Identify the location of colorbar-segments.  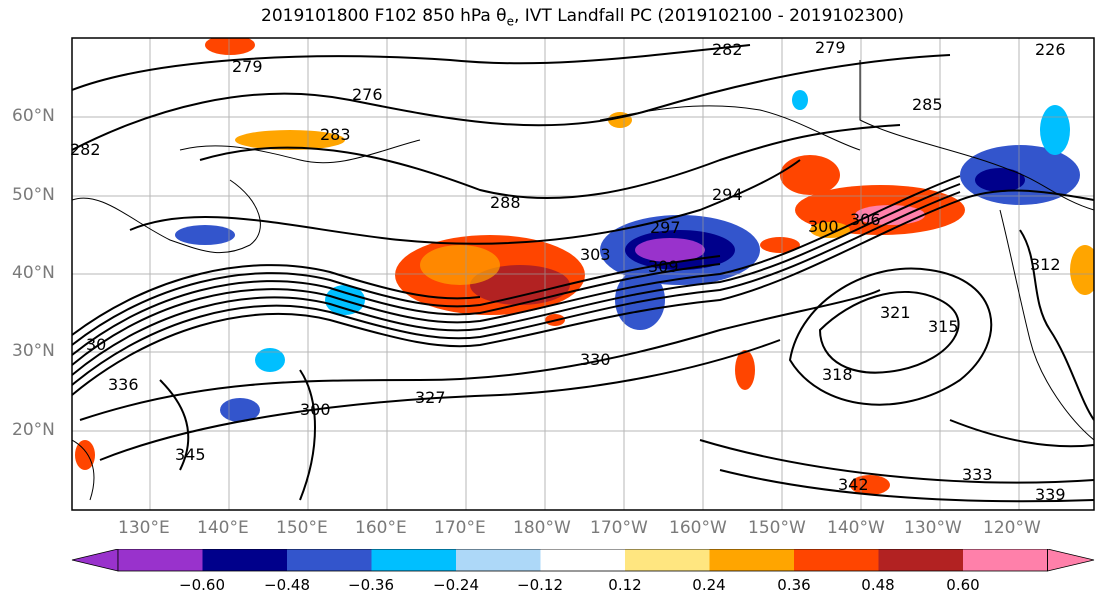
(583, 560).